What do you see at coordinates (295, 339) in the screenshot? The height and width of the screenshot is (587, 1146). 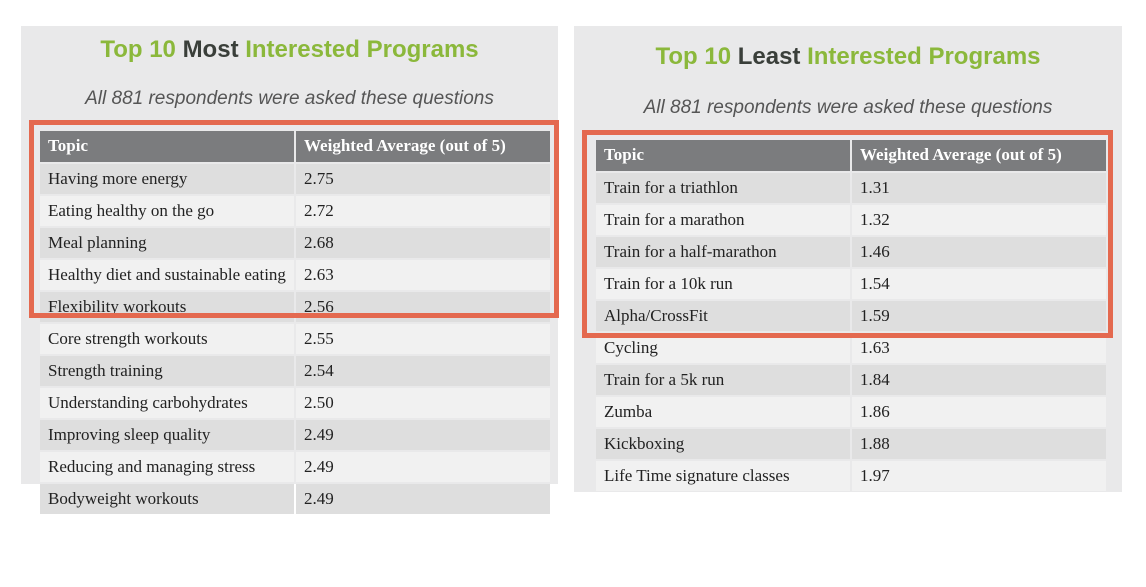 I see `table-row: Core strength workouts 2.55` at bounding box center [295, 339].